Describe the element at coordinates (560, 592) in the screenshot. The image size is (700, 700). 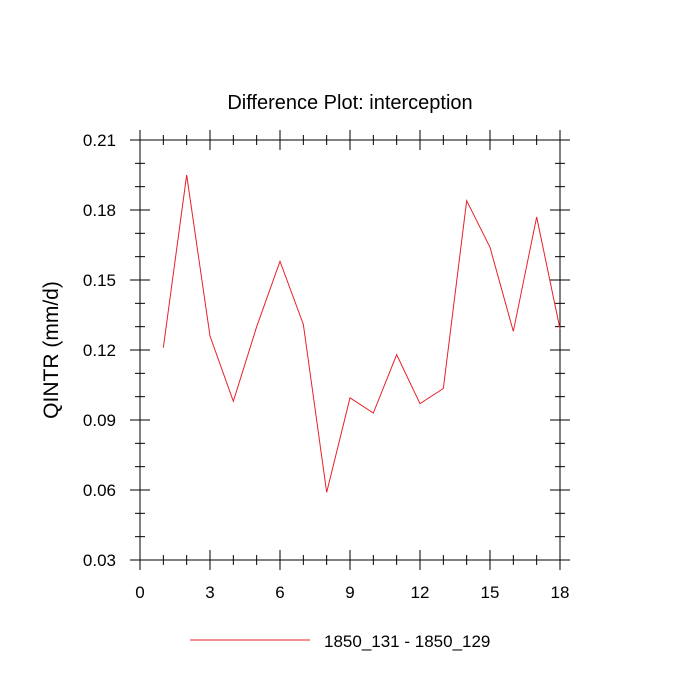
I see `x-tick-label: 18` at that location.